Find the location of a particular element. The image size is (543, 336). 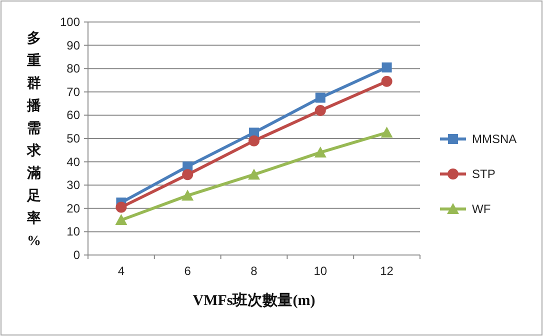

y-tick-label: 30 is located at coordinates (73, 185).